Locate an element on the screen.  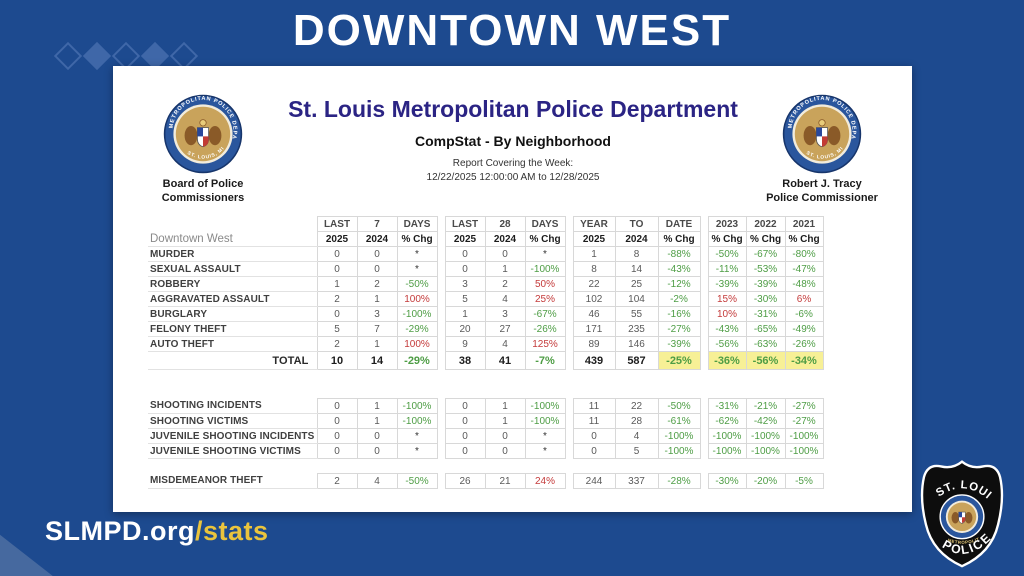
stat-cell: -5% is located at coordinates (804, 481).